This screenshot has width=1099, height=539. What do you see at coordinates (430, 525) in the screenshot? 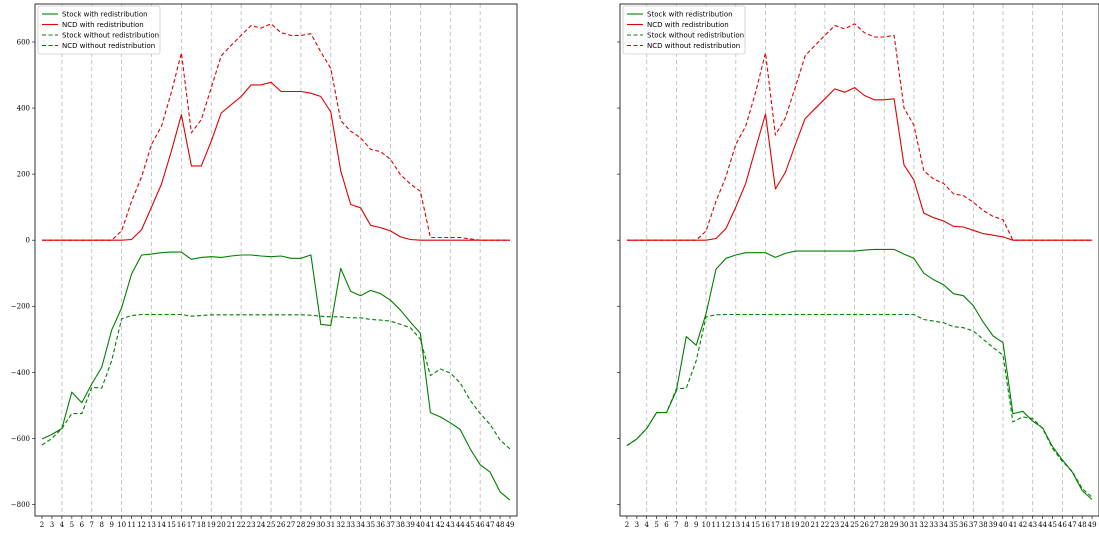
I see `x-tick-label: 41` at bounding box center [430, 525].